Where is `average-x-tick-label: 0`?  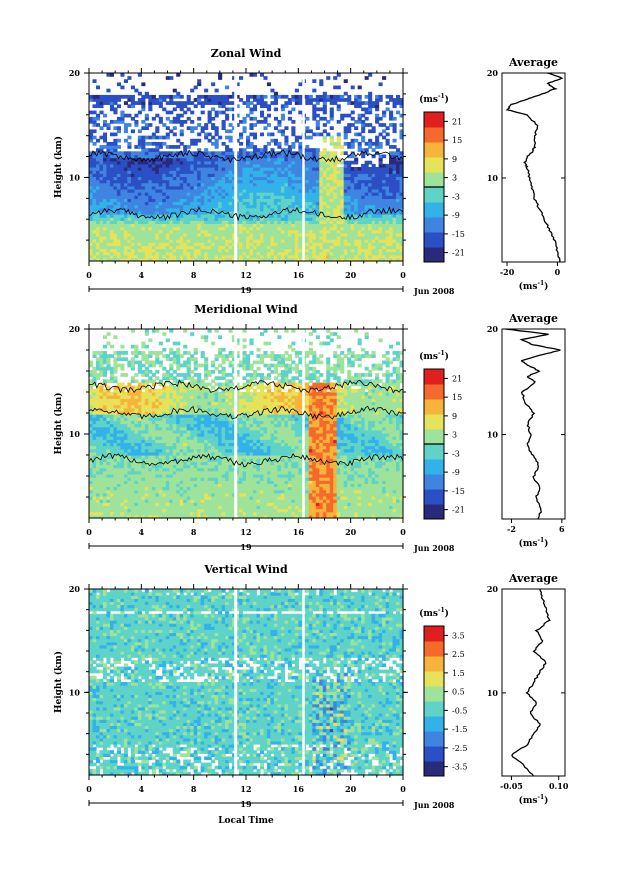
average-x-tick-label: 0 is located at coordinates (558, 272).